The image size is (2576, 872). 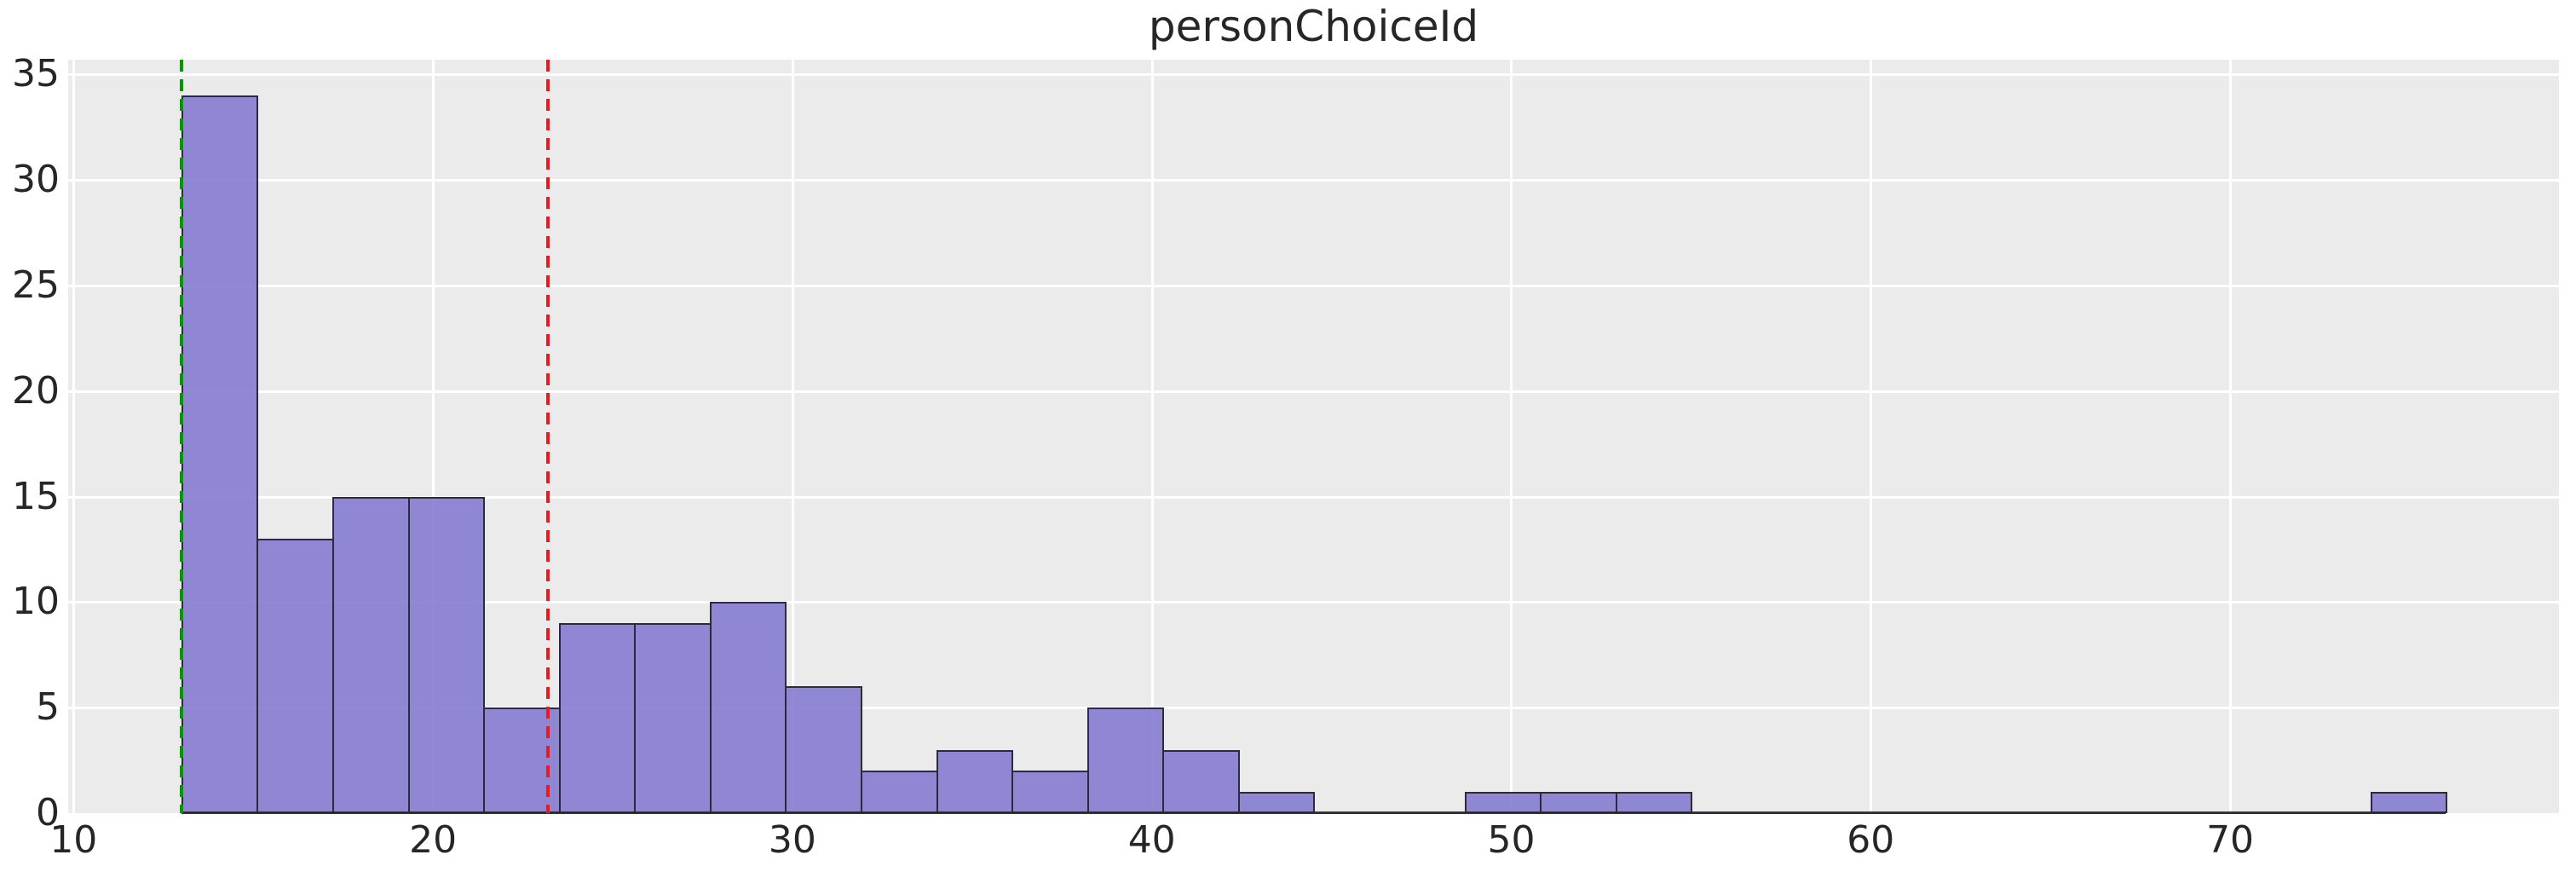 What do you see at coordinates (2230, 840) in the screenshot?
I see `x-tick-label: 70` at bounding box center [2230, 840].